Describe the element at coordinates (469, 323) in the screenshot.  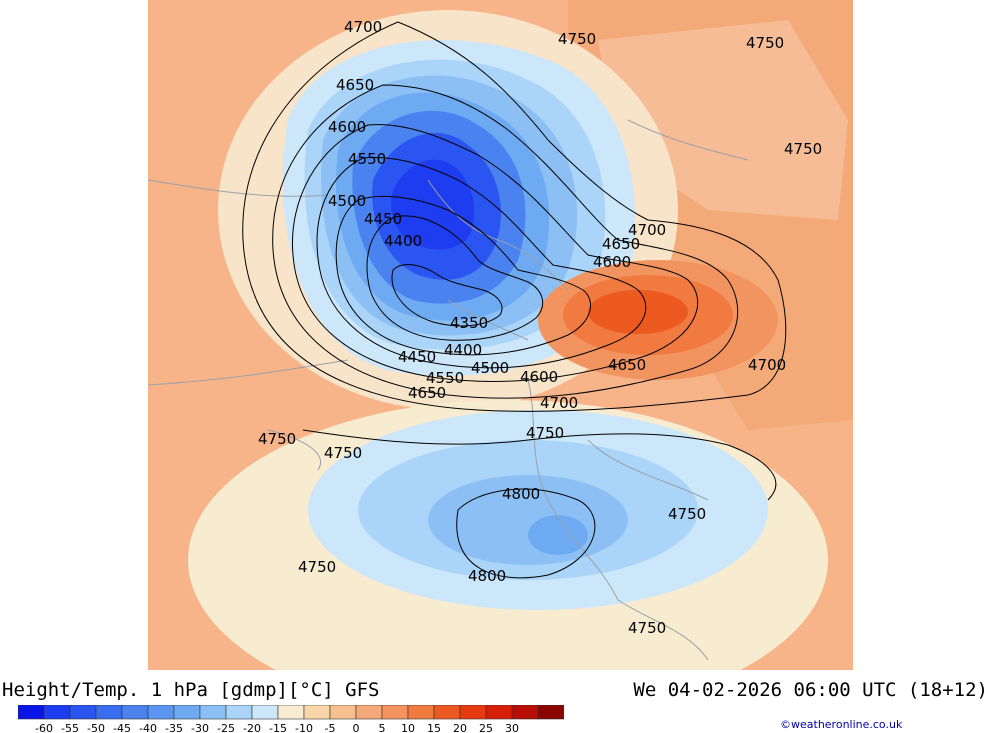
I see `contour-label: 4350` at that location.